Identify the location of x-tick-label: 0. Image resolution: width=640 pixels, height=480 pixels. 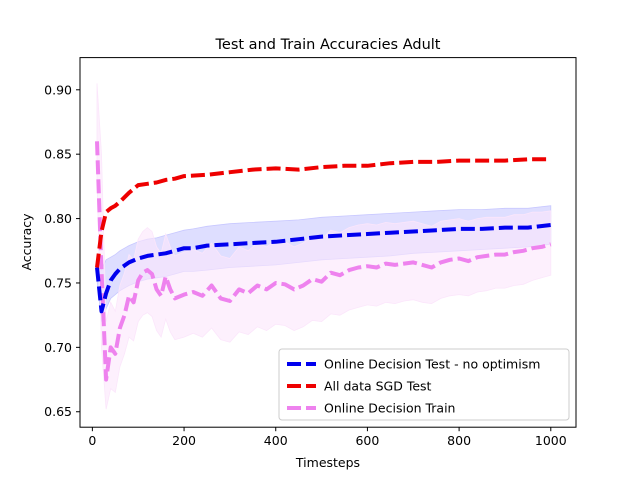
(92, 440).